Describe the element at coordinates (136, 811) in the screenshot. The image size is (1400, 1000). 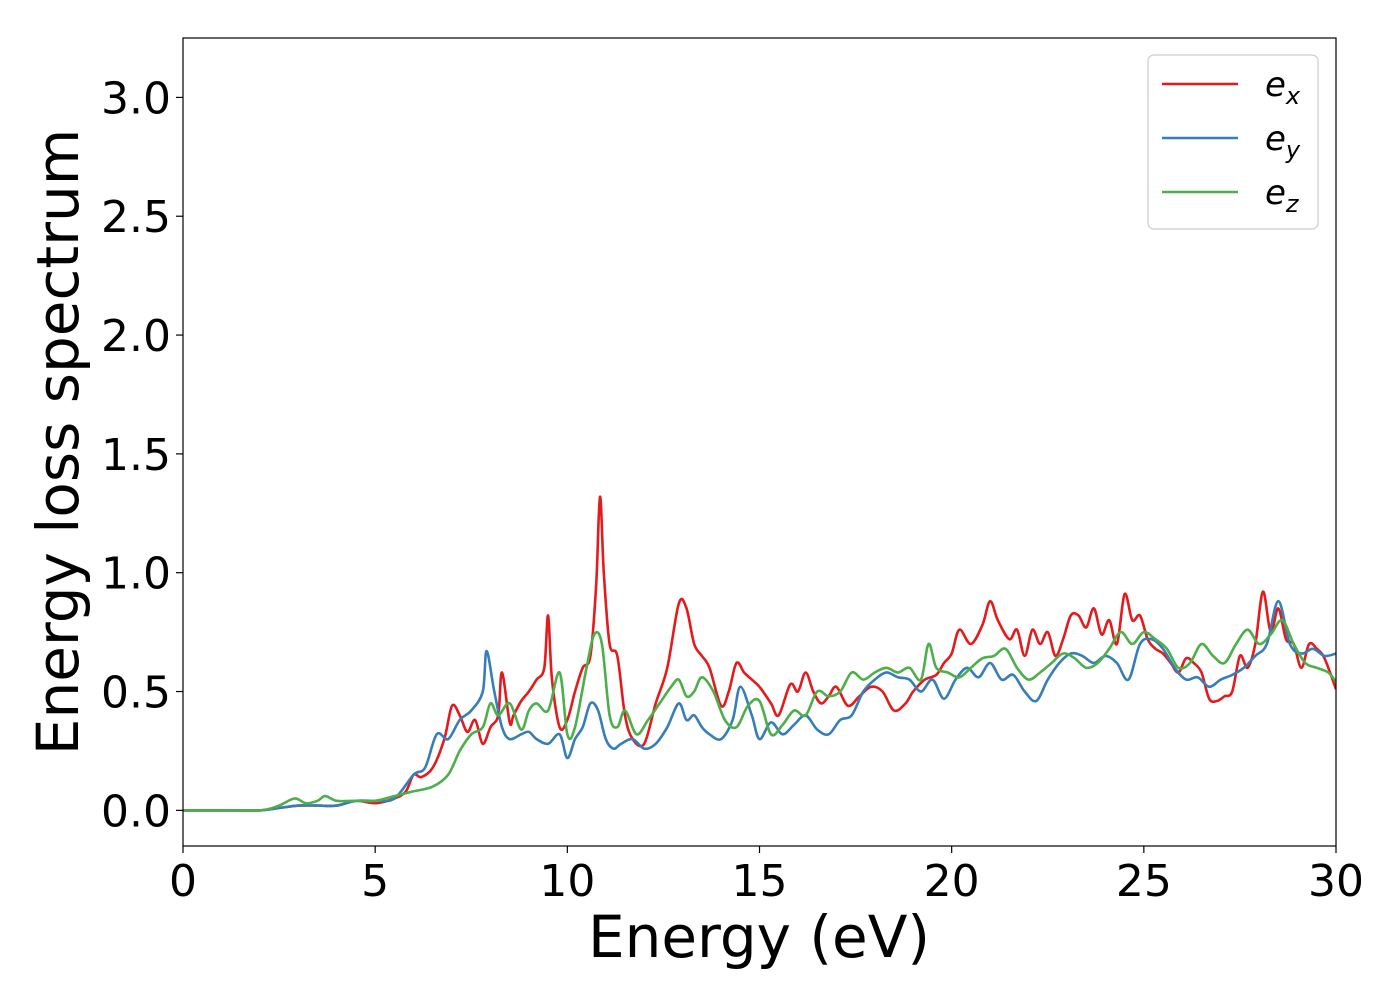
I see `y-tick-label: 0.0` at that location.